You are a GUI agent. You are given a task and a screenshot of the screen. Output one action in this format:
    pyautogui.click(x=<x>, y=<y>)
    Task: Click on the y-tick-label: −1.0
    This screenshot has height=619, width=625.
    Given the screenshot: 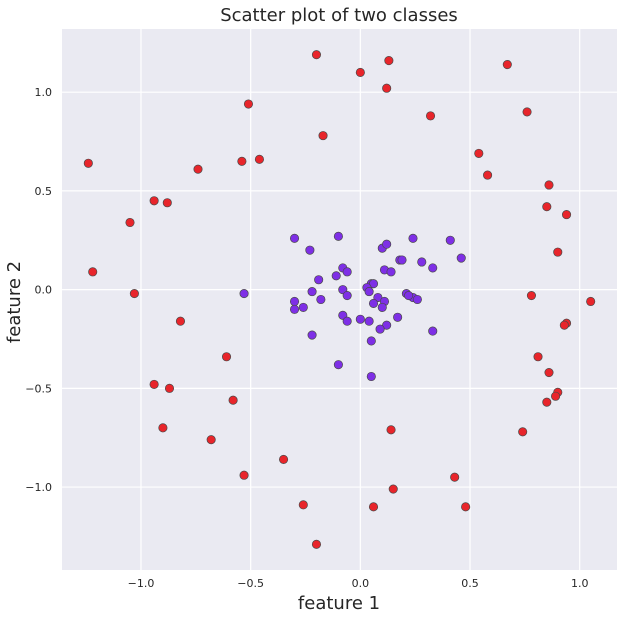 What is the action you would take?
    pyautogui.click(x=38, y=487)
    